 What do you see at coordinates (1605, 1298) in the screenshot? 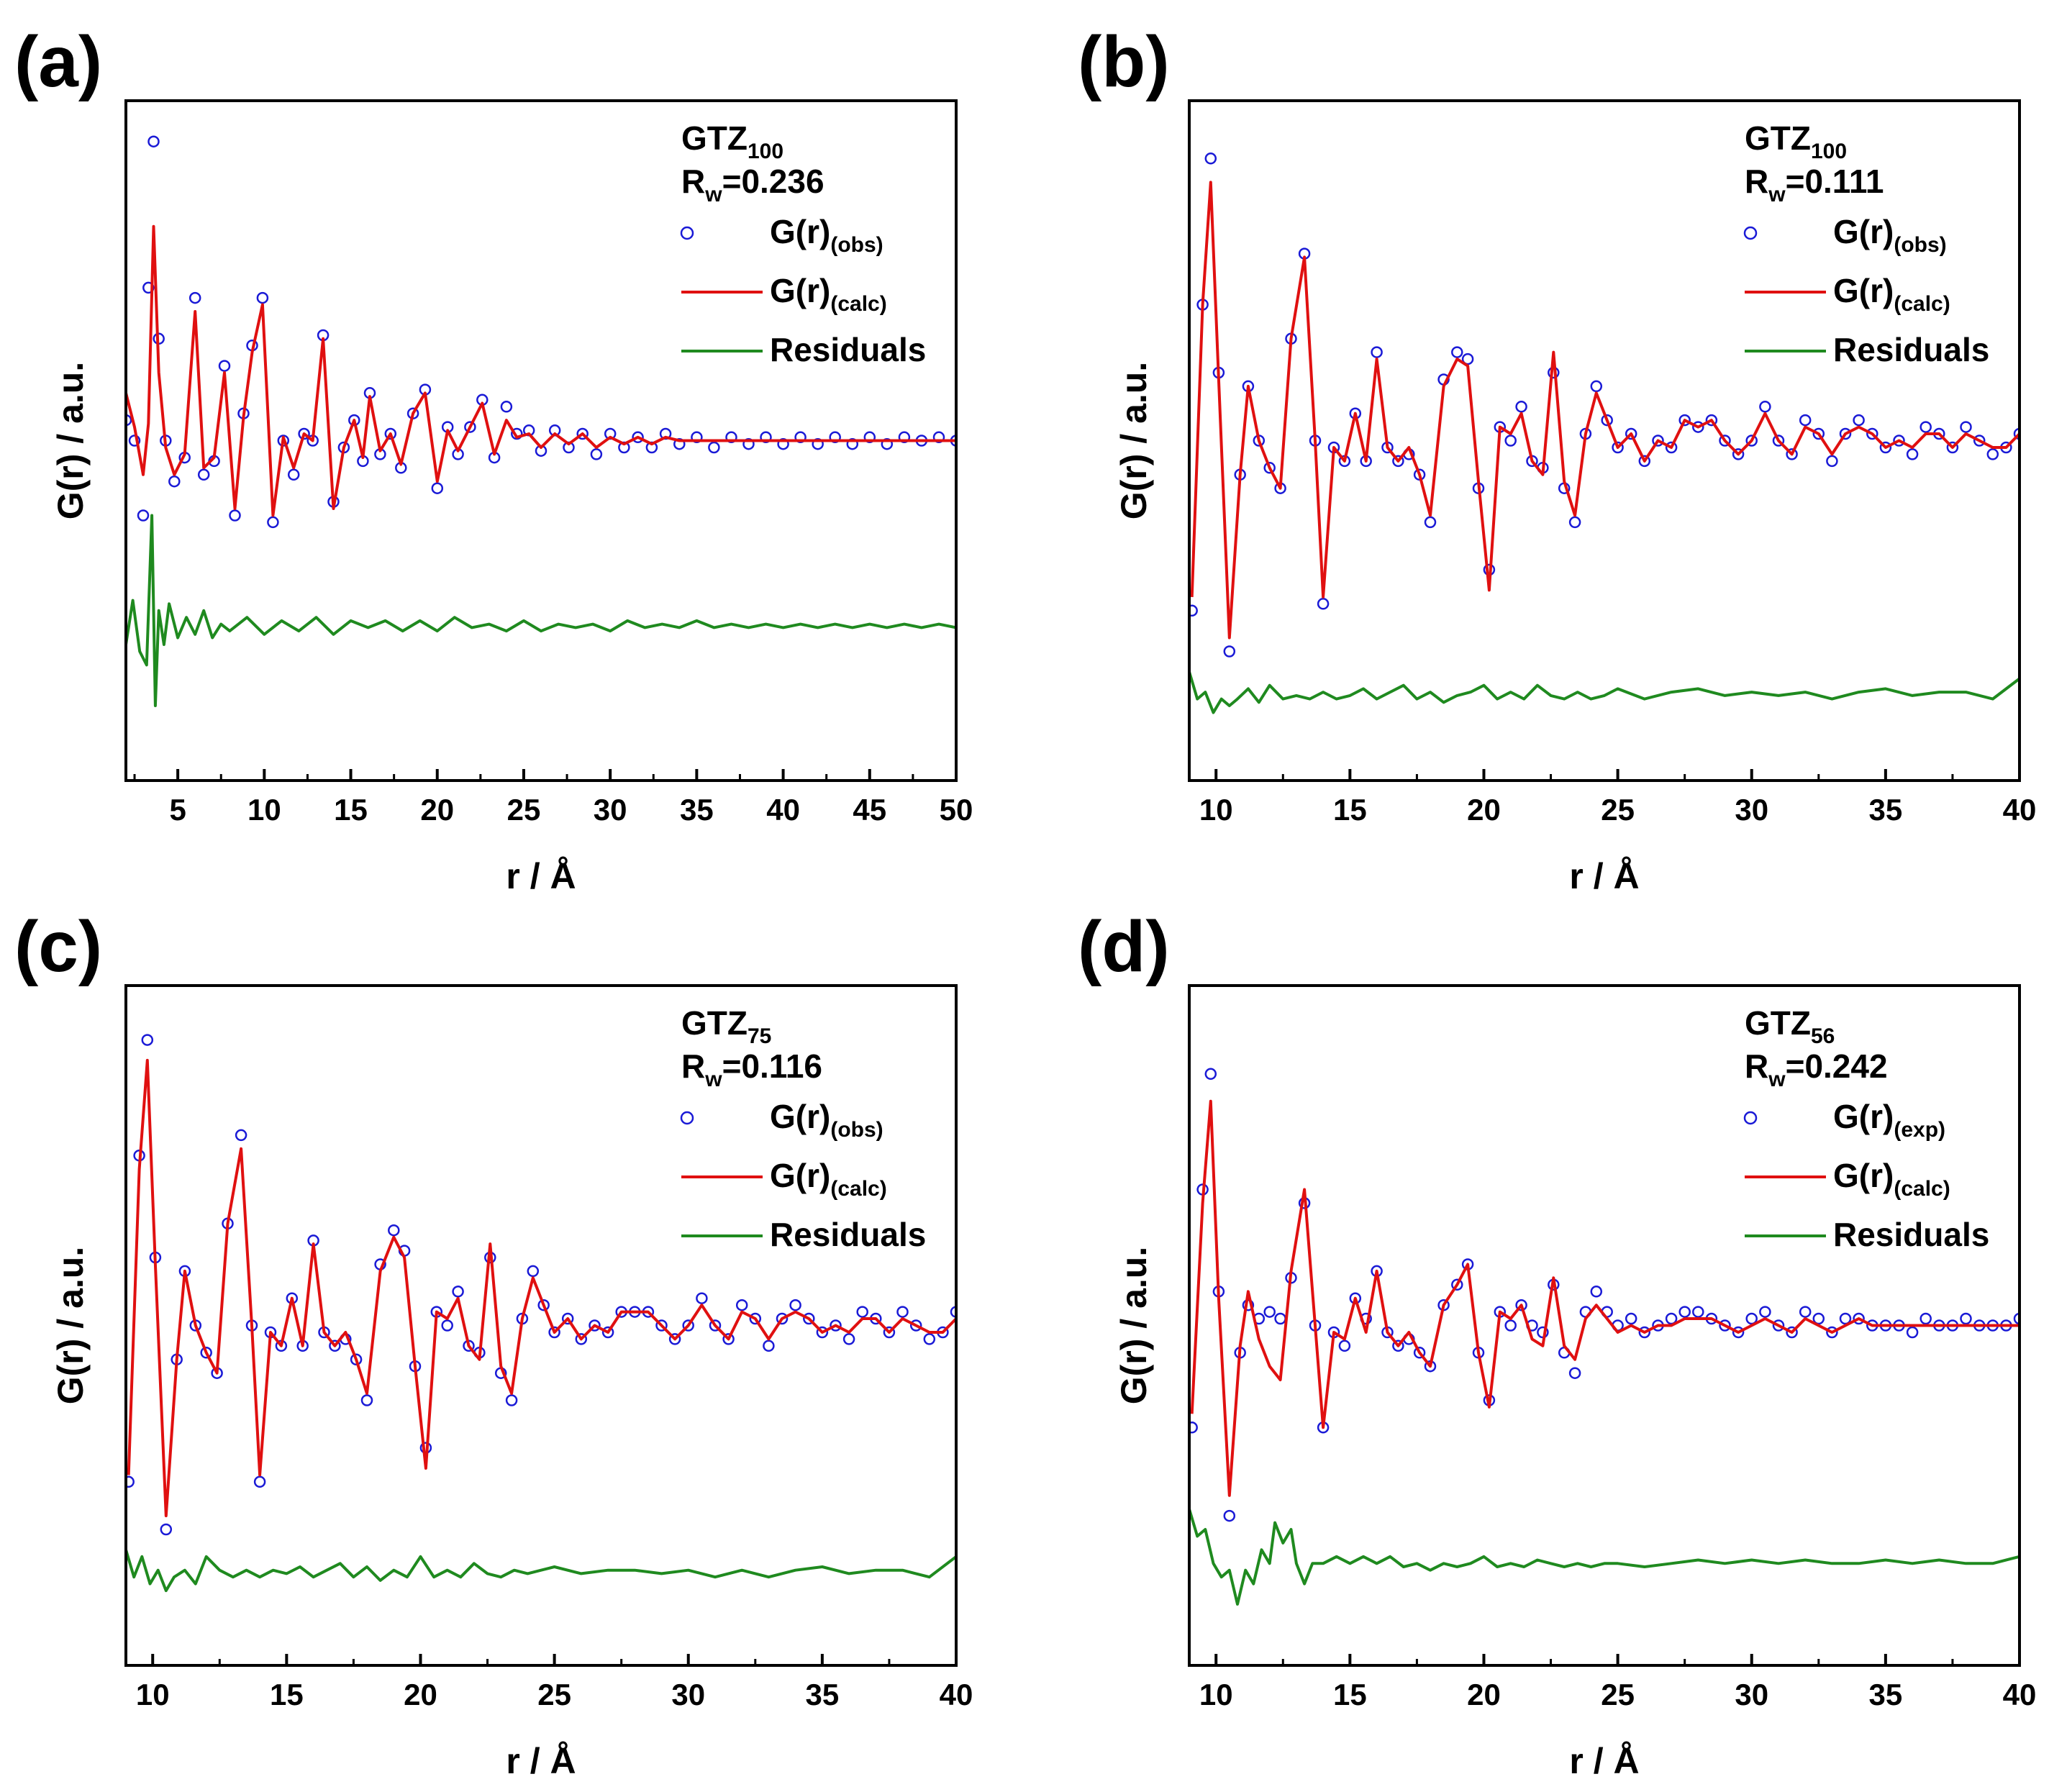
I see `series-g-r-calc-` at bounding box center [1605, 1298].